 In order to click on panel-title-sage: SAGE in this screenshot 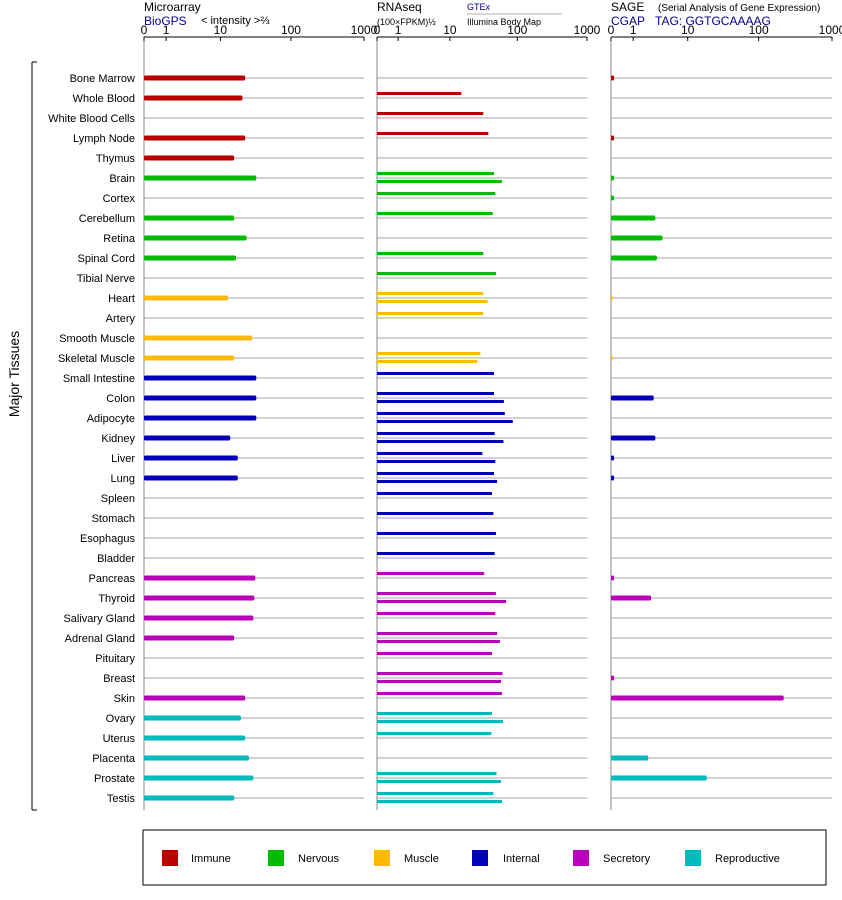, I will do `click(627, 7)`.